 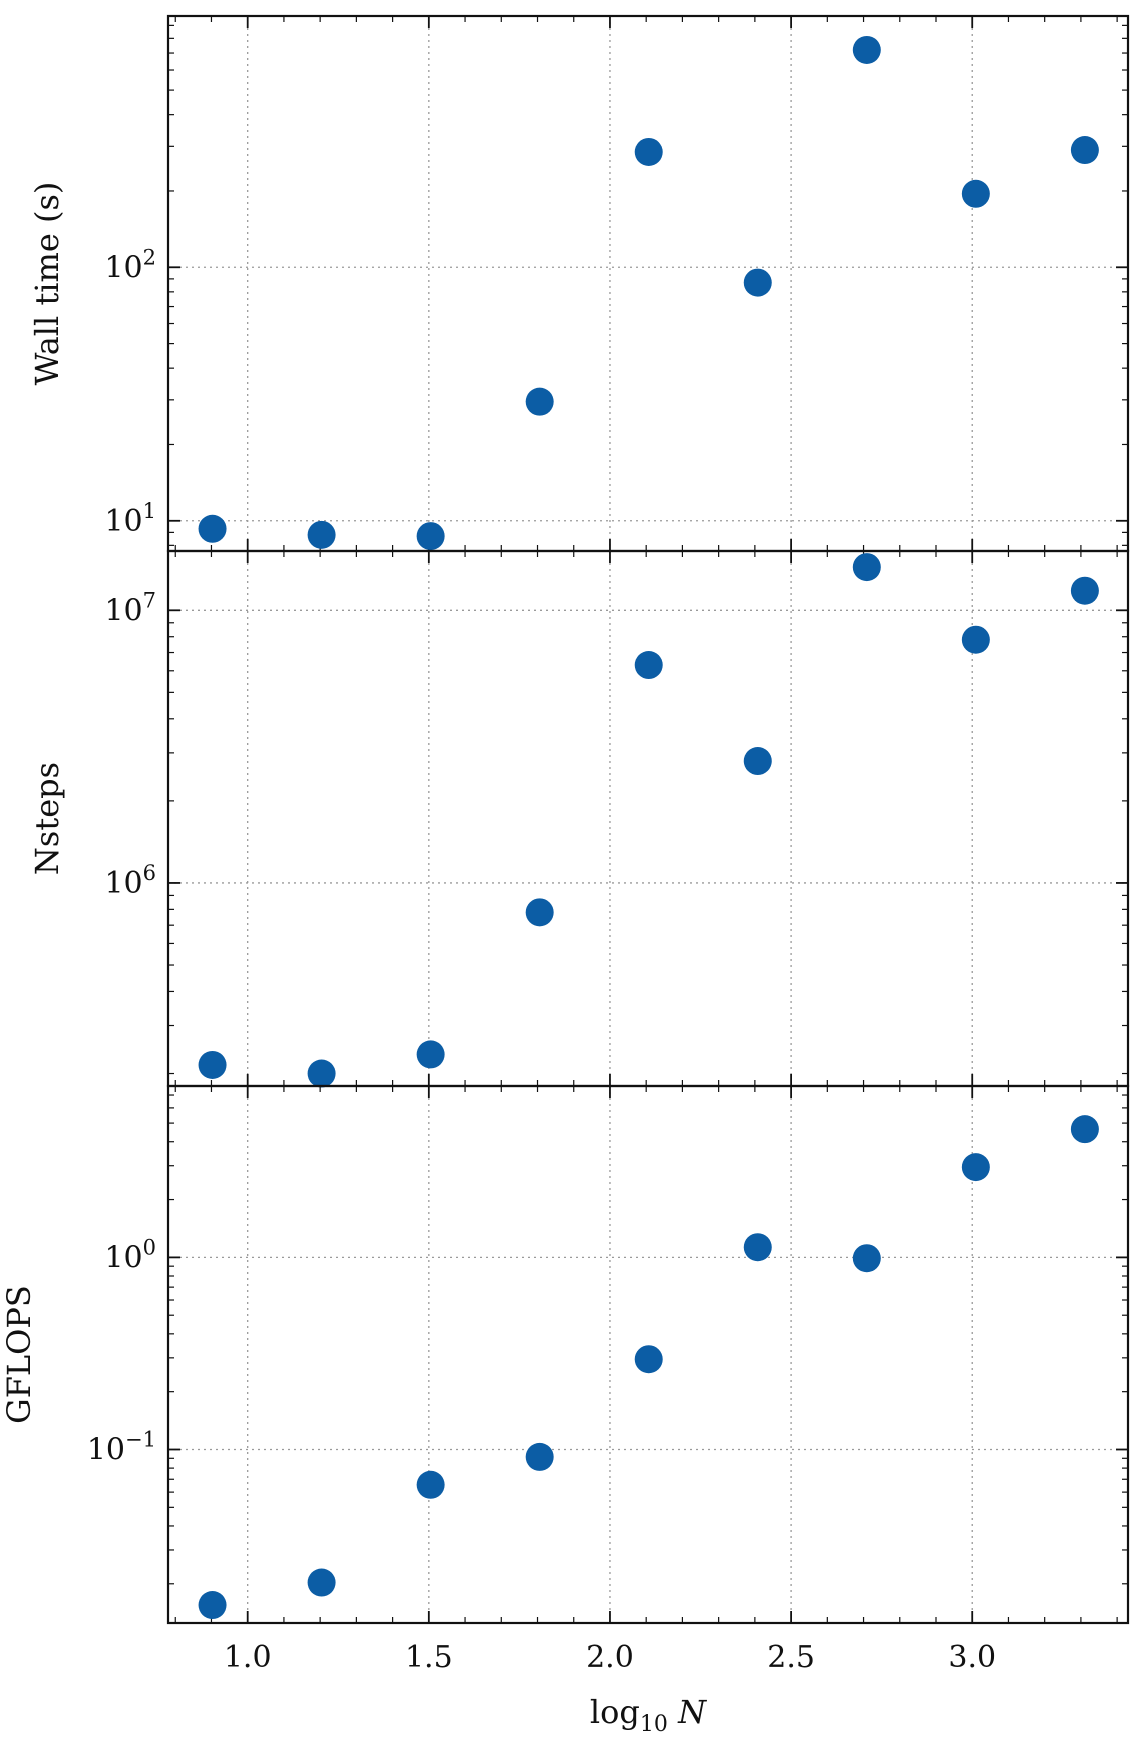 What do you see at coordinates (130, 608) in the screenshot?
I see `y-tick-label: 10⁷` at bounding box center [130, 608].